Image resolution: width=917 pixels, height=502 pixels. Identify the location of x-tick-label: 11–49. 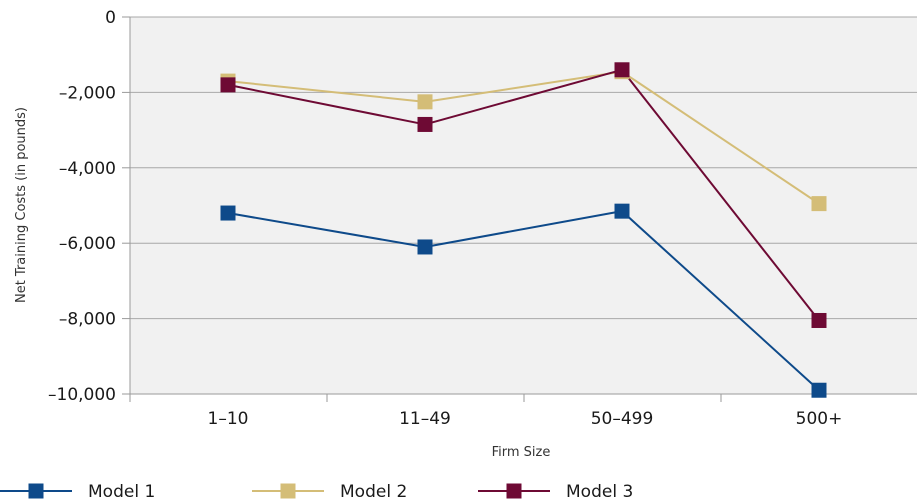
(425, 419).